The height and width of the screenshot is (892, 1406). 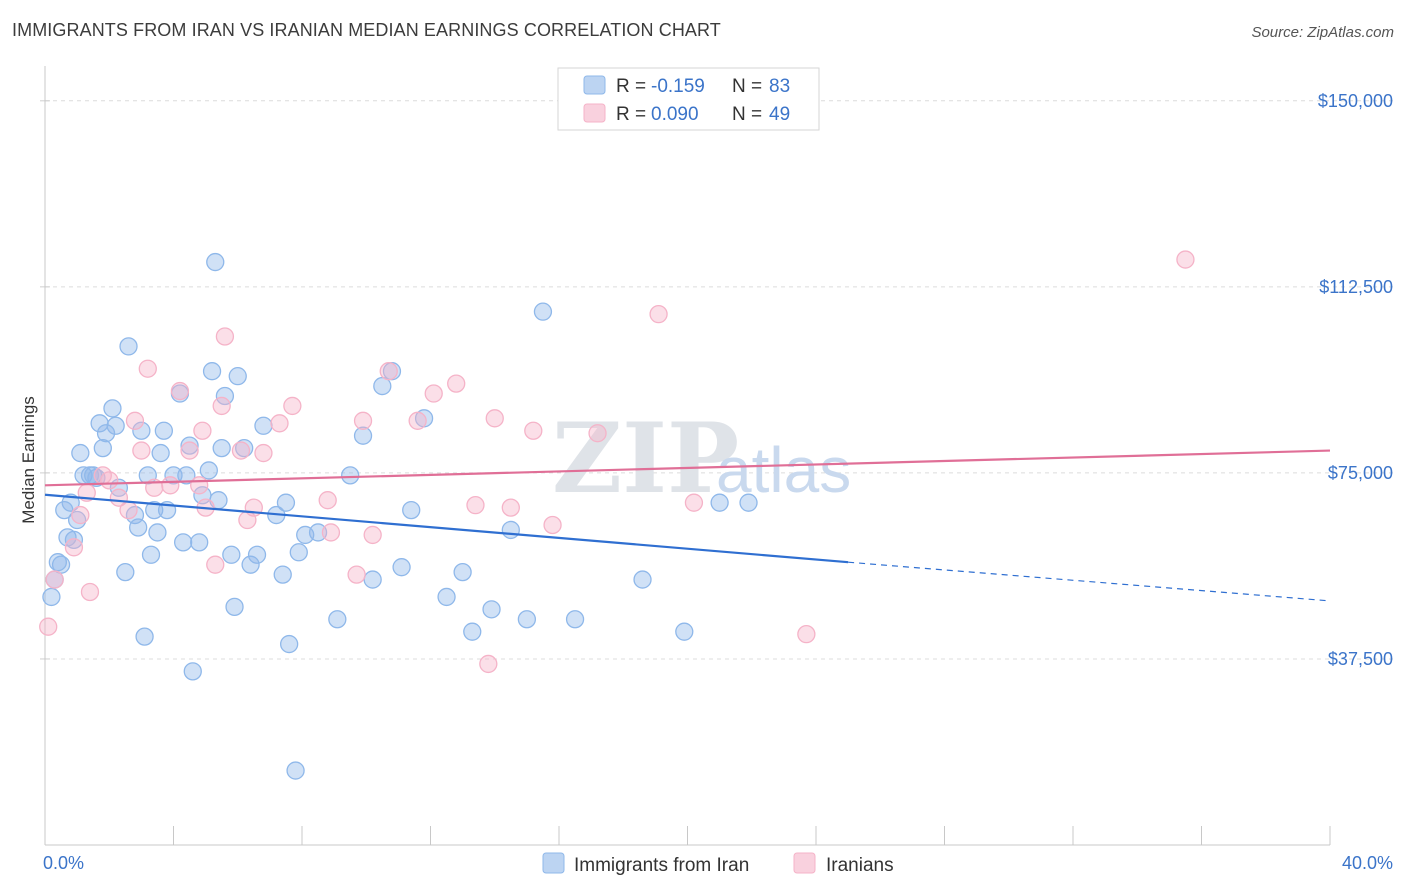 What do you see at coordinates (688, 99) in the screenshot?
I see `stats-legend: R = -0.159 N = 83 R = 0.090 N = 49` at bounding box center [688, 99].